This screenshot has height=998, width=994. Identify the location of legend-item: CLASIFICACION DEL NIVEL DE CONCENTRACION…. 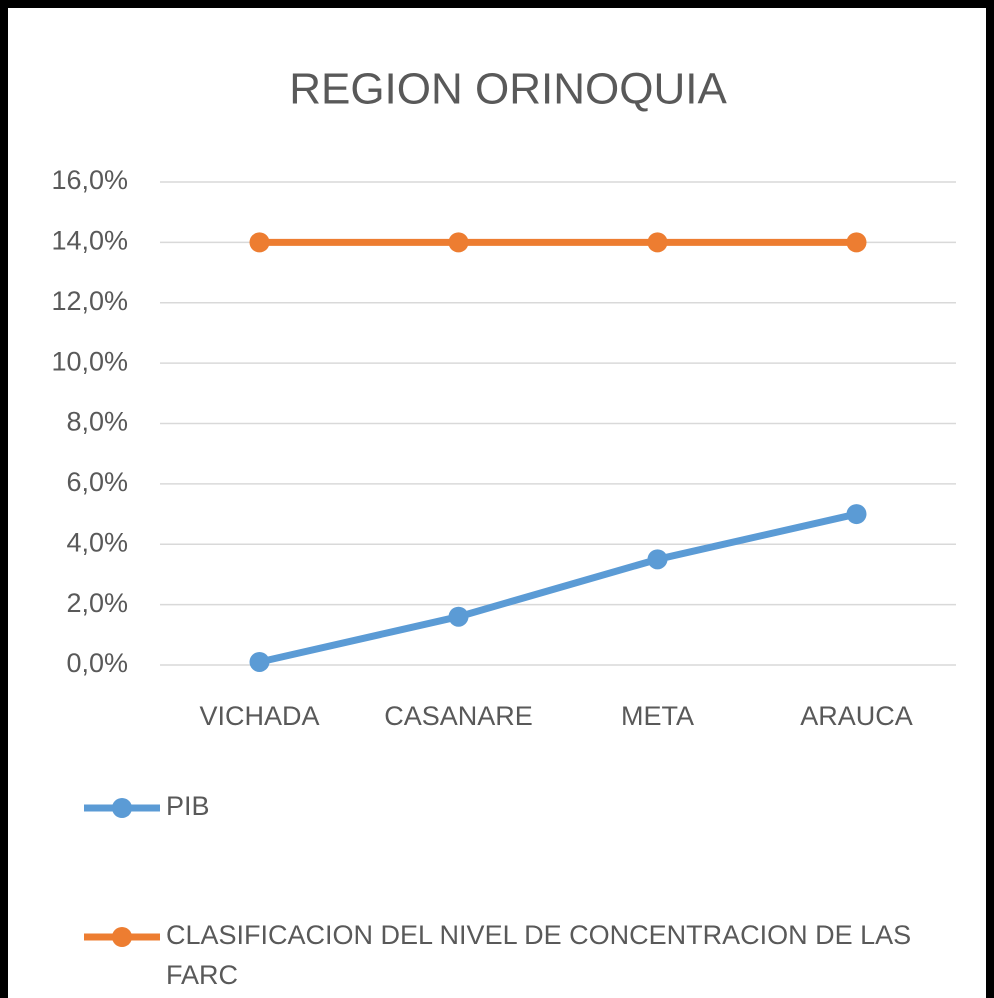
(522, 955).